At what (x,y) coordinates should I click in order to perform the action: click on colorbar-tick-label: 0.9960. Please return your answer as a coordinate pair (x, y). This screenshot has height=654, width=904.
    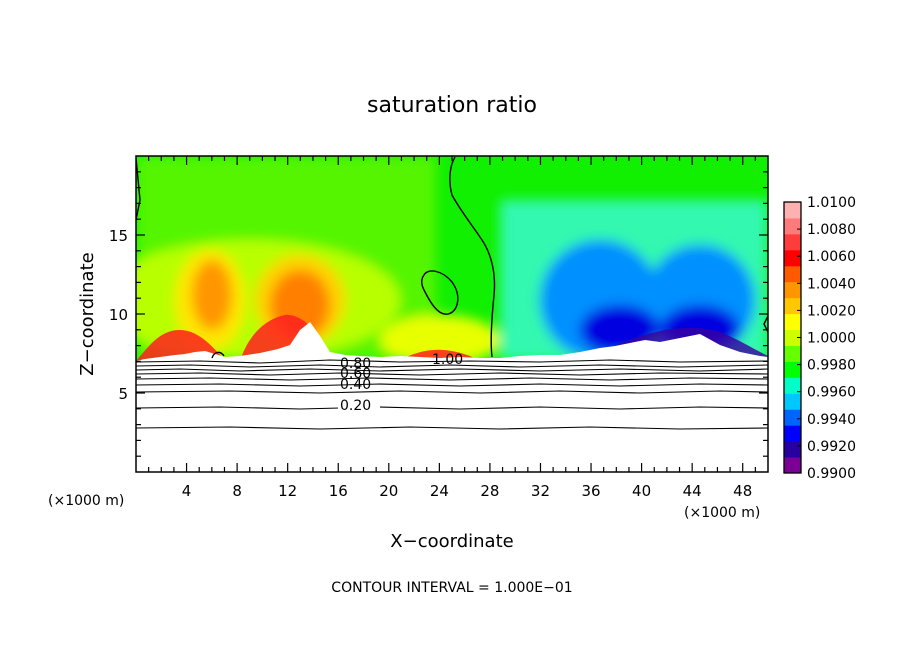
    Looking at the image, I should click on (831, 393).